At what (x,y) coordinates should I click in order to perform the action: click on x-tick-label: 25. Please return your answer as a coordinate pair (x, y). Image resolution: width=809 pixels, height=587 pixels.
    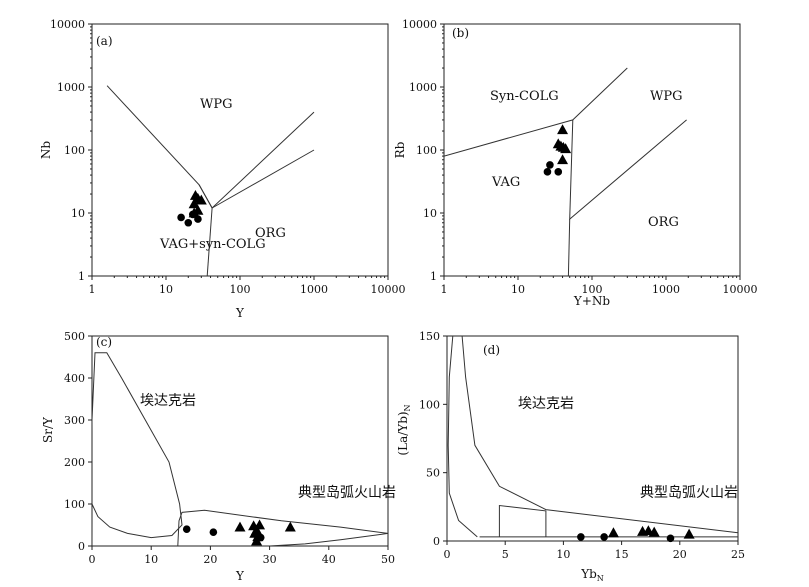
    Looking at the image, I should click on (738, 554).